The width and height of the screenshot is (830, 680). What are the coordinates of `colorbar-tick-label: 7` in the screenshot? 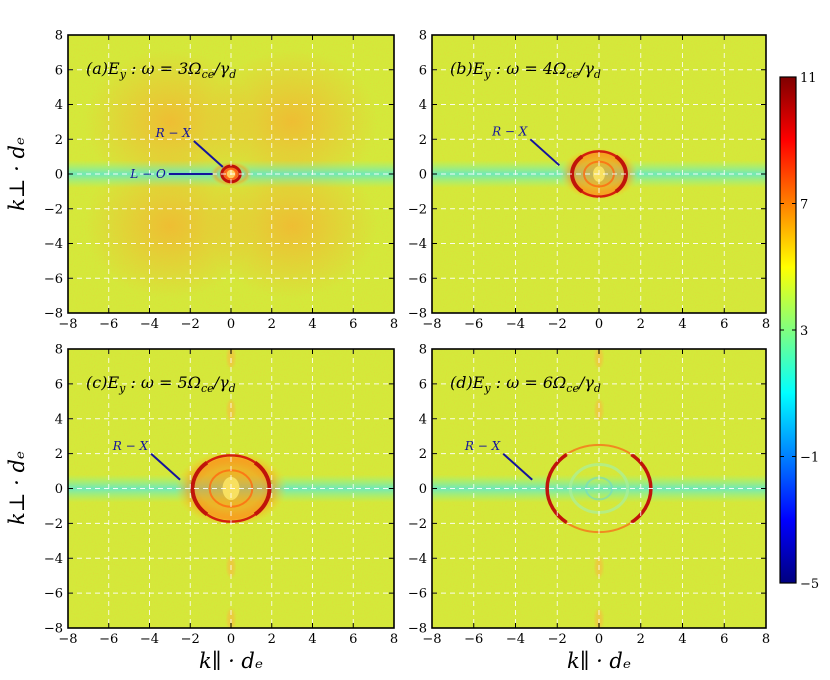 It's located at (804, 205).